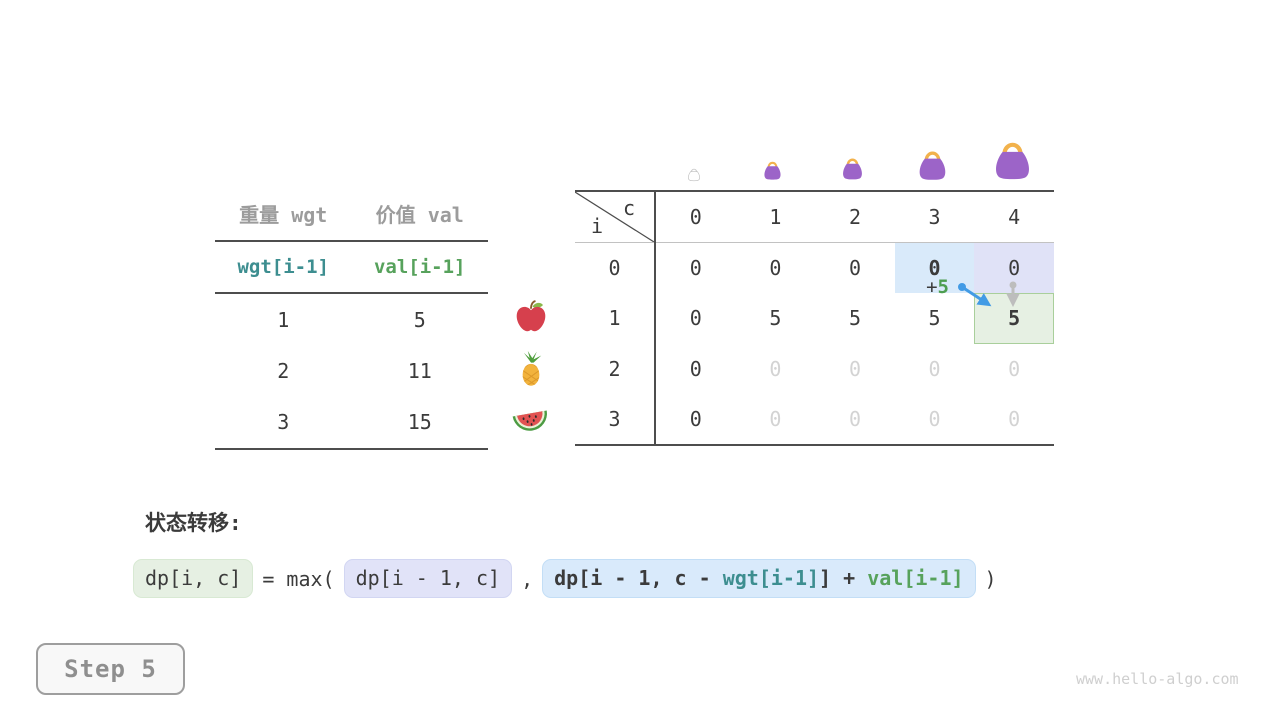 The height and width of the screenshot is (720, 1280). What do you see at coordinates (614, 368) in the screenshot?
I see `dp-row-header: 2` at bounding box center [614, 368].